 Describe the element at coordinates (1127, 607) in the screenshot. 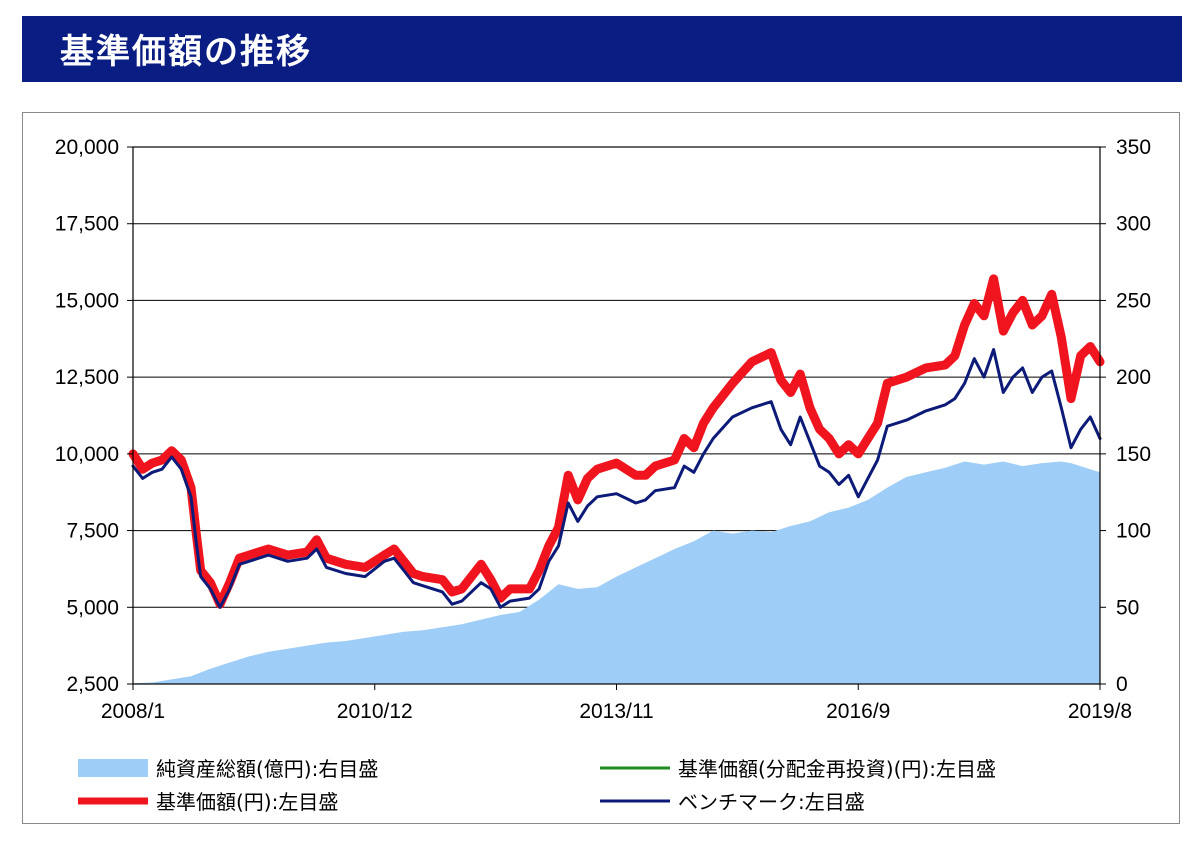

I see `y-right-tick-label: 50` at that location.